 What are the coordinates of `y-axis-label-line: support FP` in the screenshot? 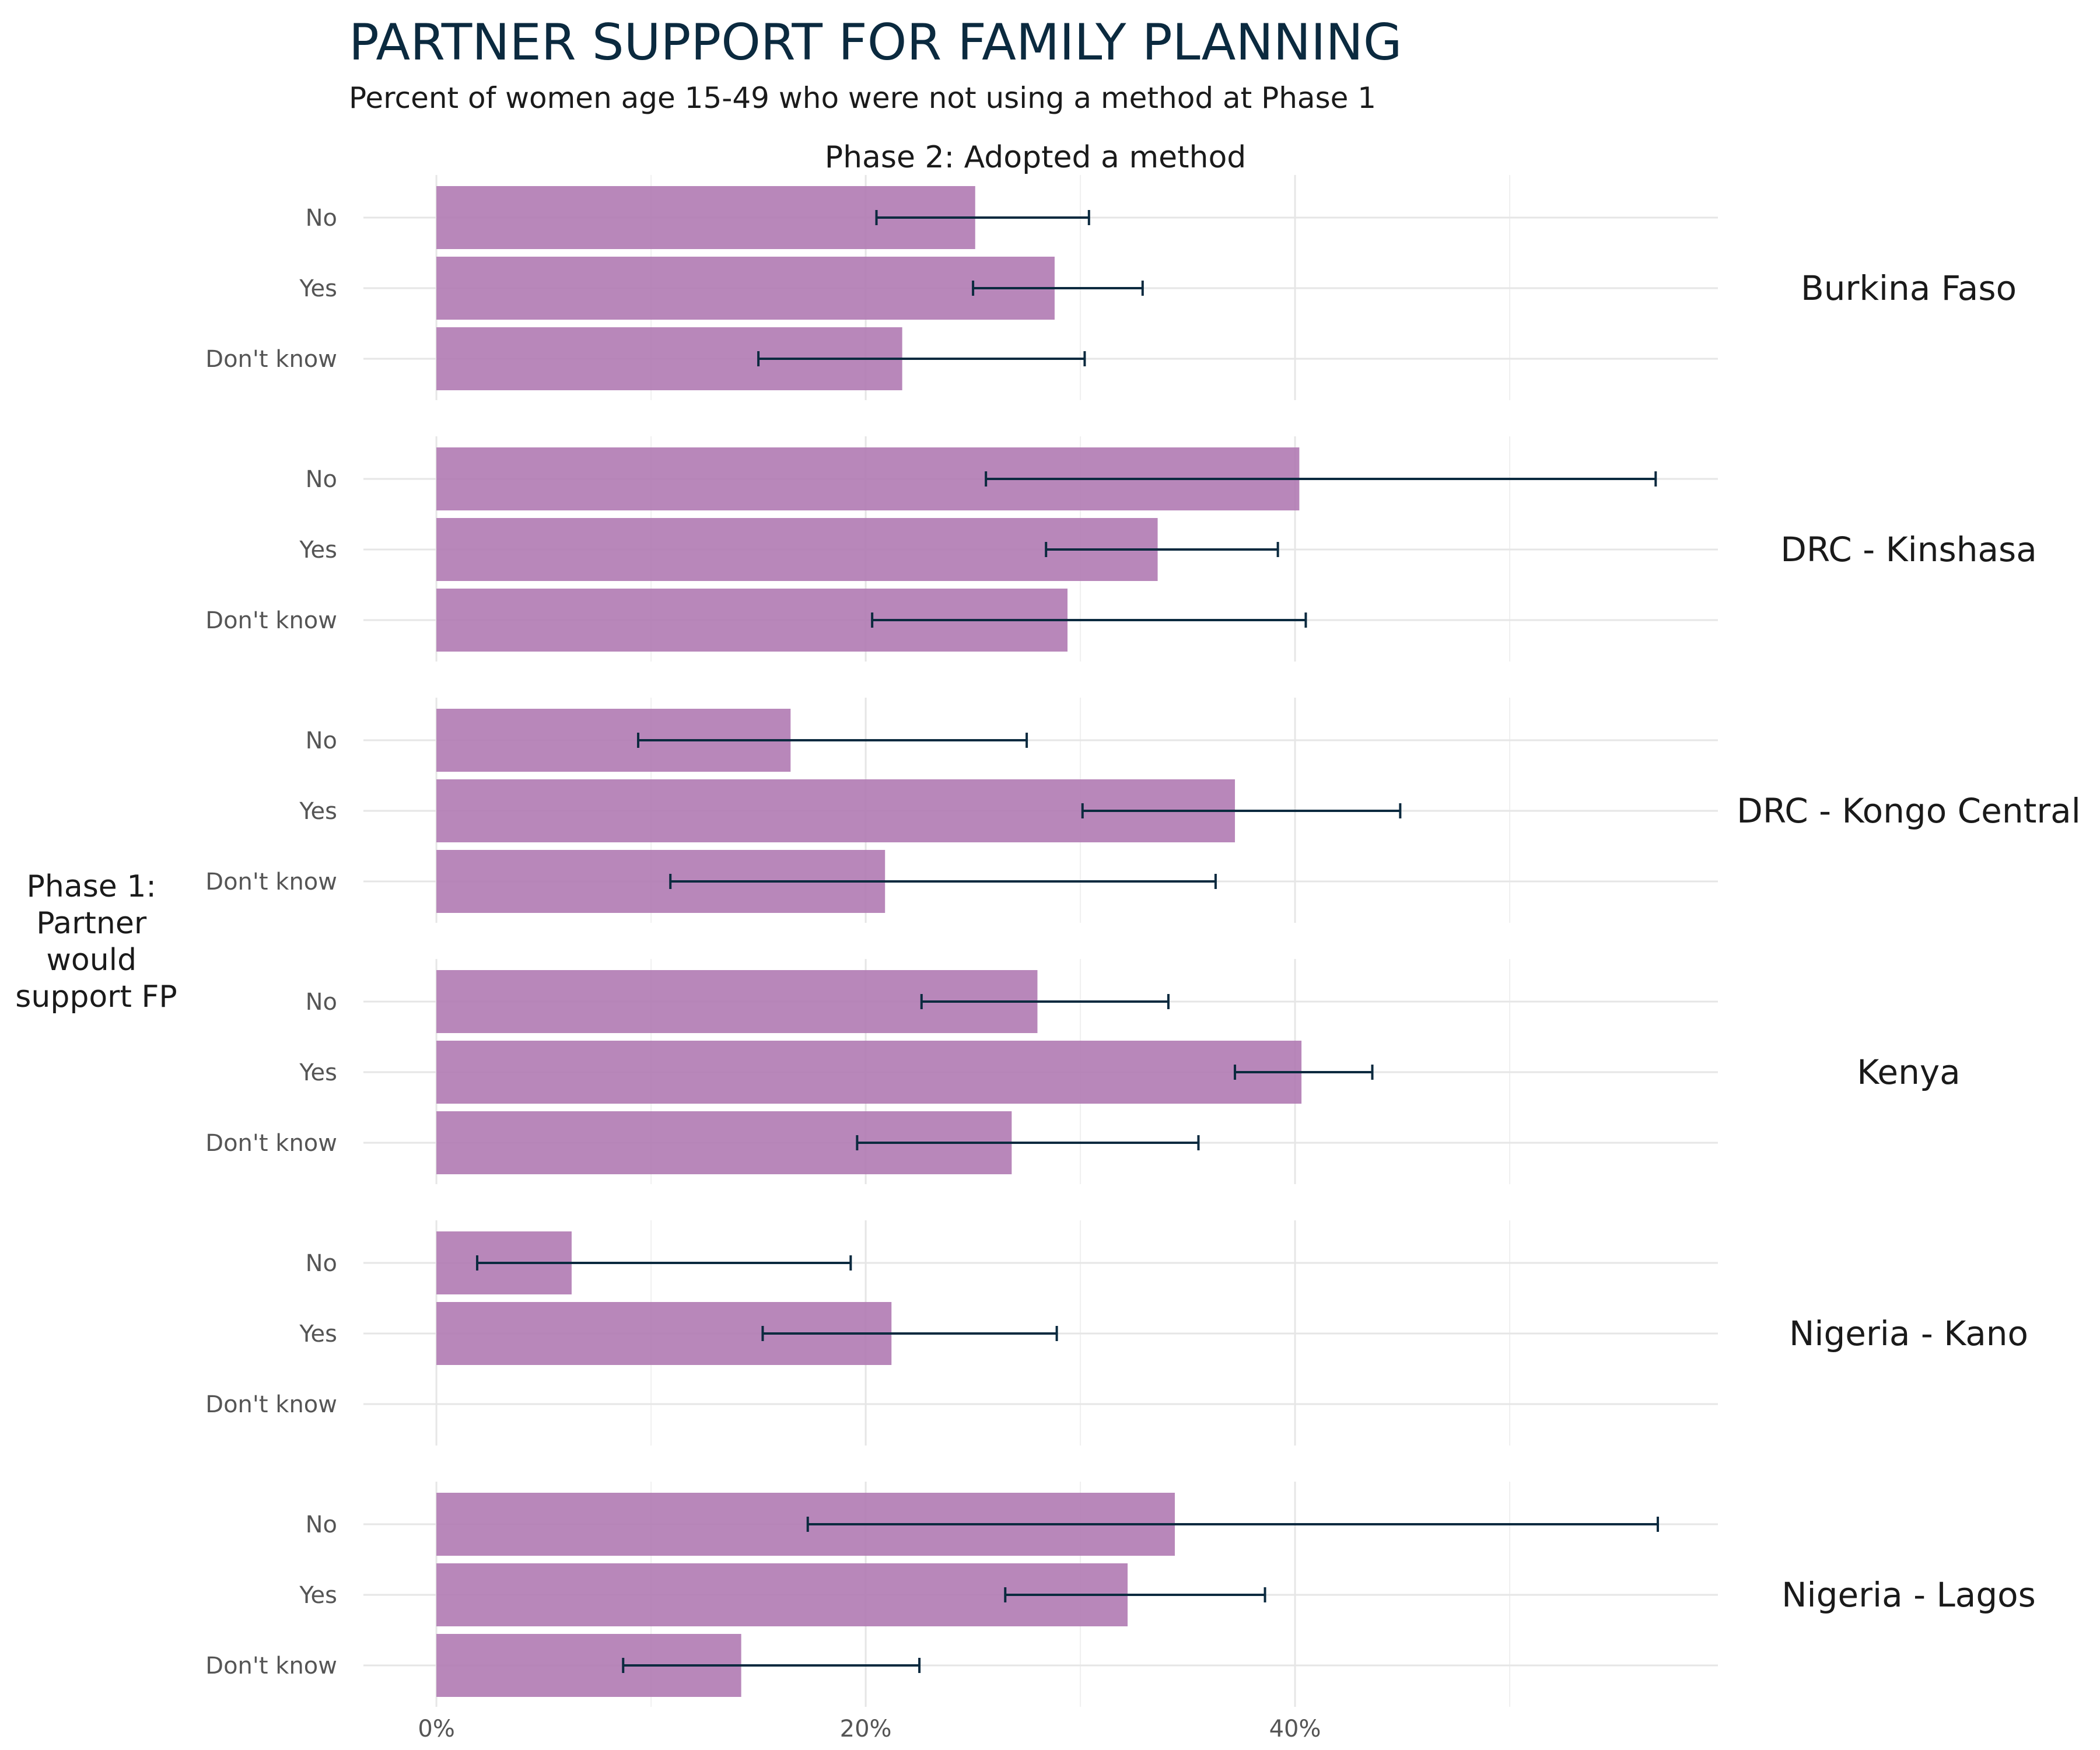 It's located at (96, 996).